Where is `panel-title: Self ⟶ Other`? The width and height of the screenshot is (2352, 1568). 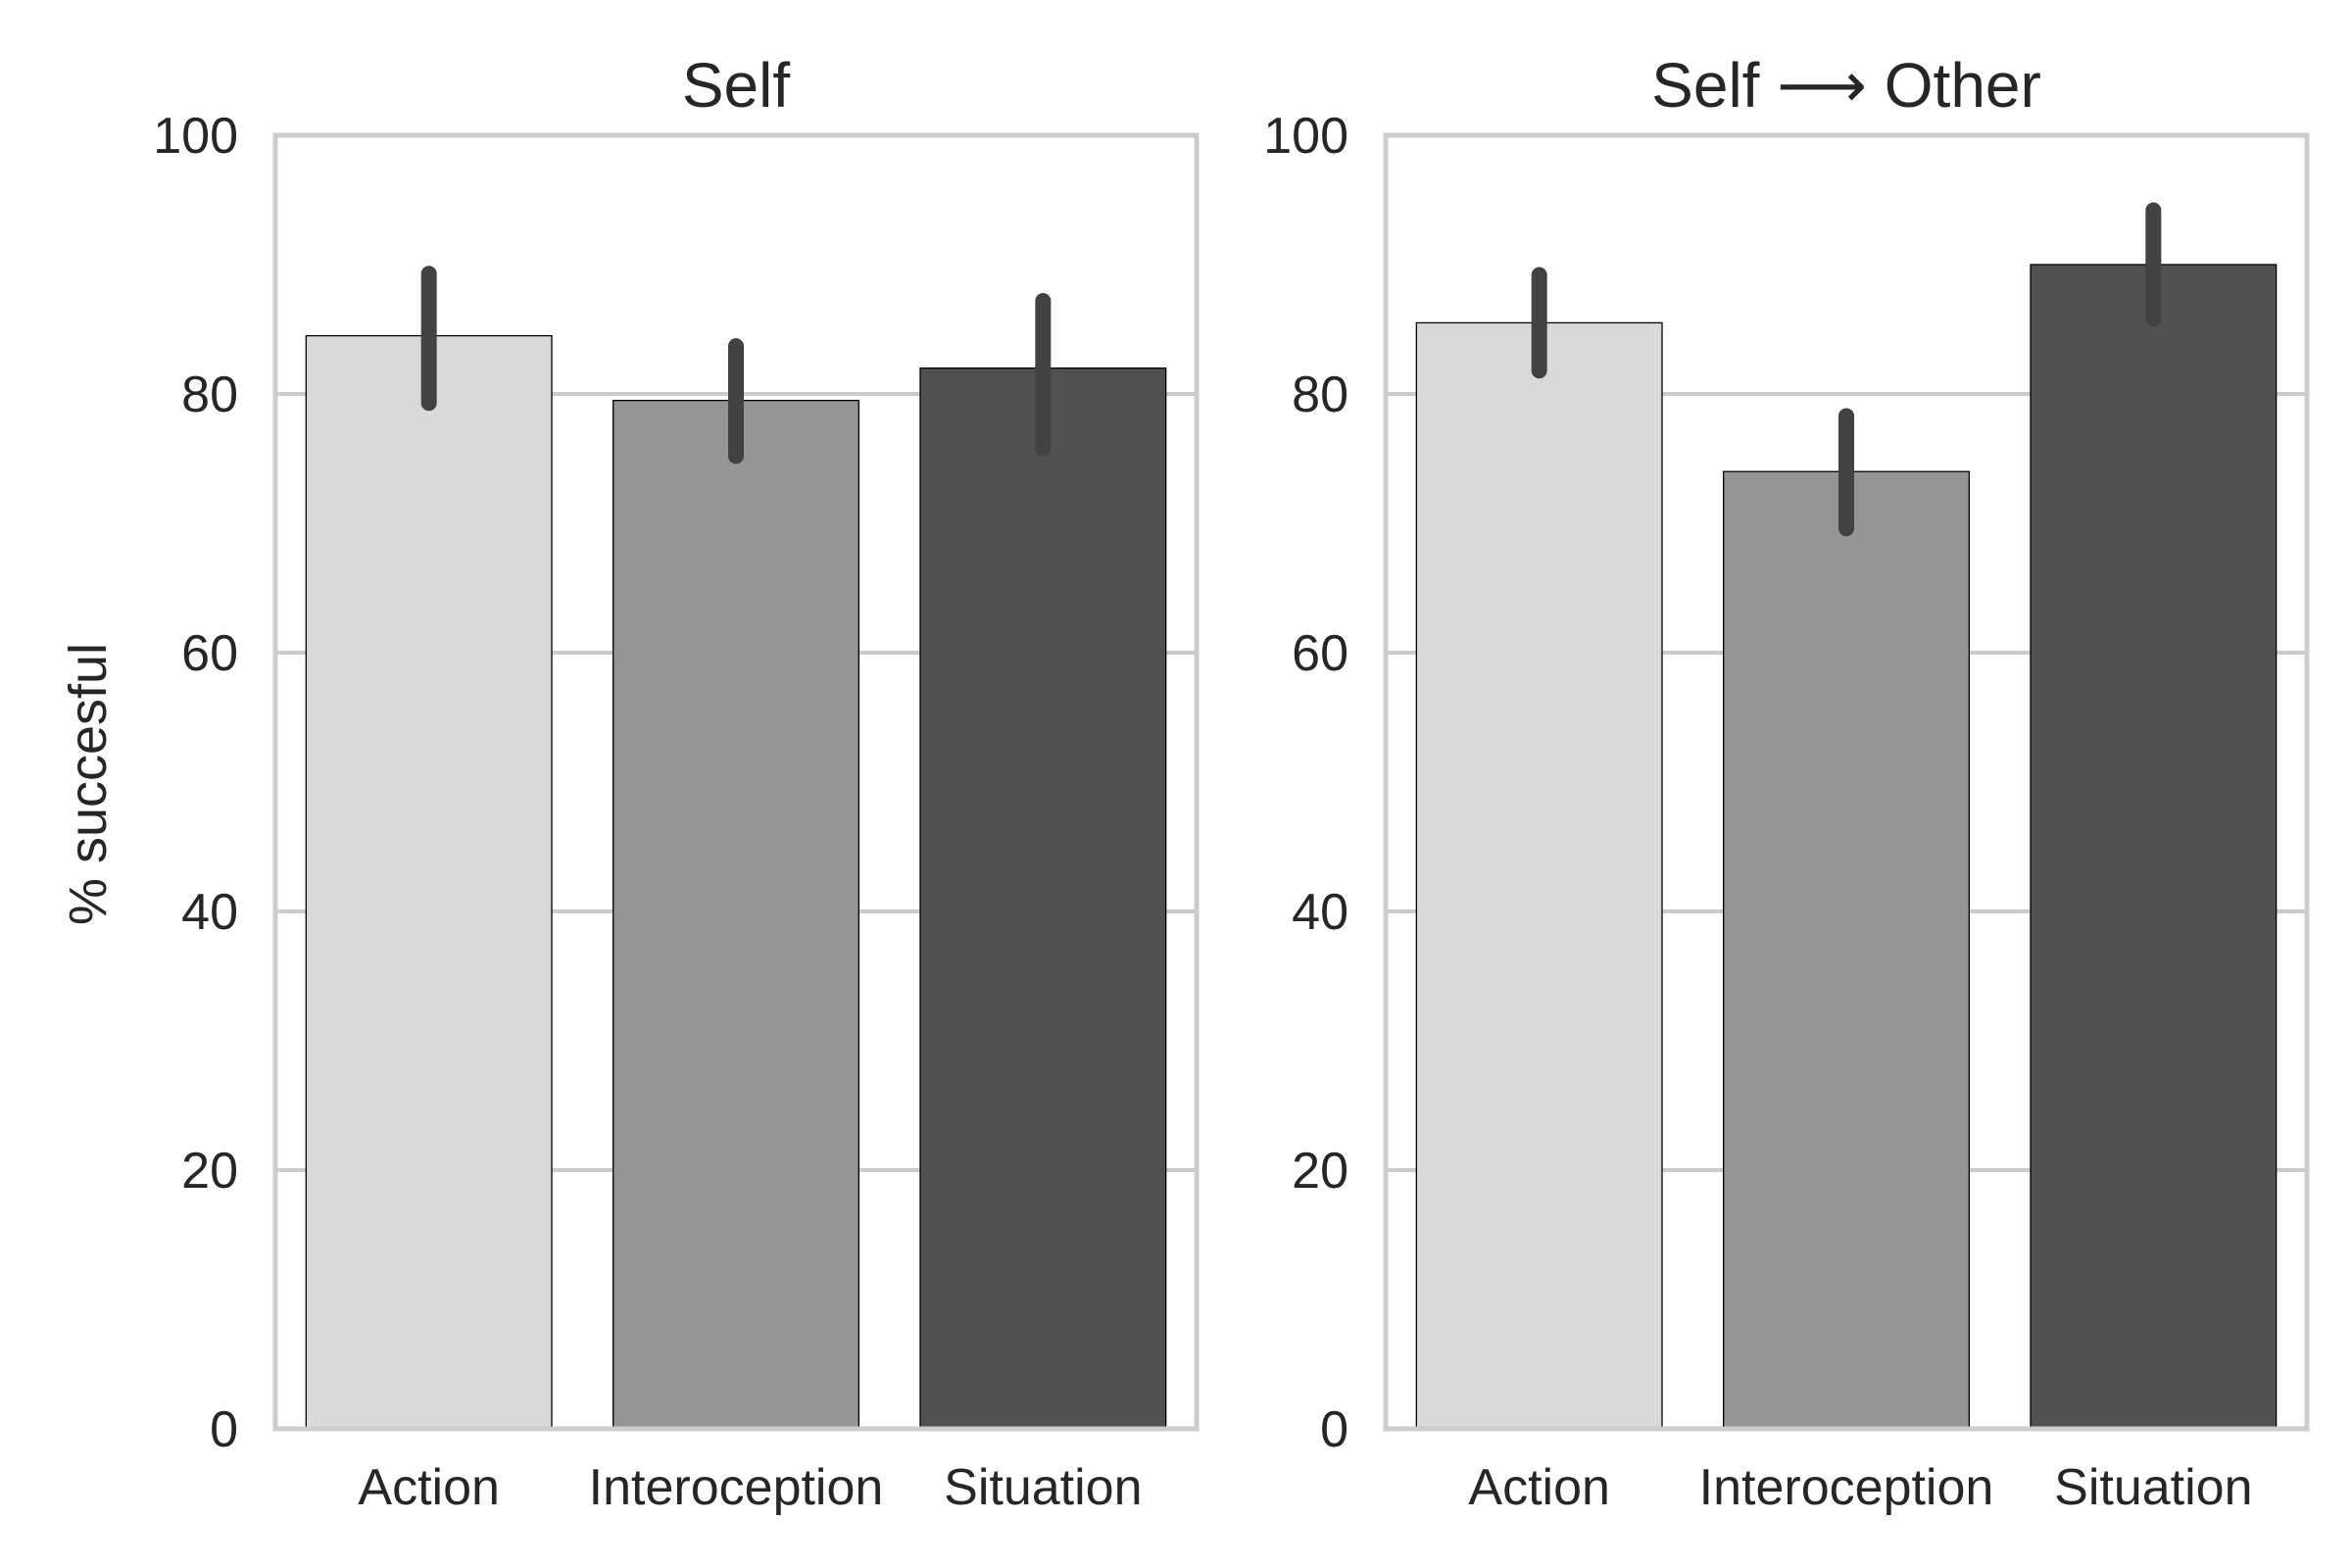 panel-title: Self ⟶ Other is located at coordinates (1846, 85).